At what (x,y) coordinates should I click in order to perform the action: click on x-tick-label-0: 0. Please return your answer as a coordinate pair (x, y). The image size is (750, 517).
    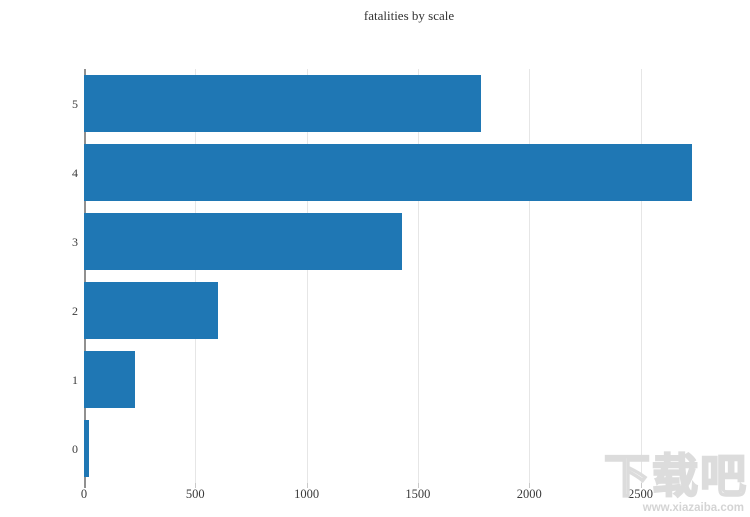
    Looking at the image, I should click on (84, 494).